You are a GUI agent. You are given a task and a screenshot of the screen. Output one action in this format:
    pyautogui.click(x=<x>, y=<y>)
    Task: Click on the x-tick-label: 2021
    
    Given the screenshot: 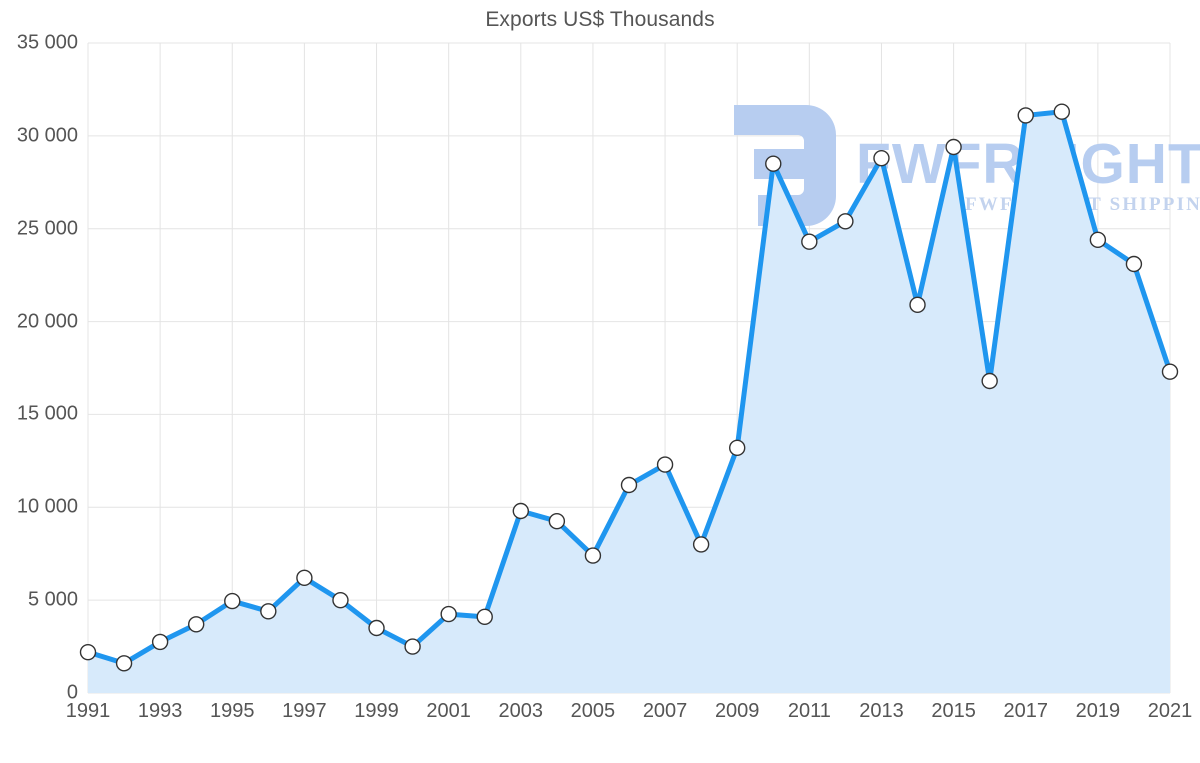 What is the action you would take?
    pyautogui.click(x=1170, y=711)
    